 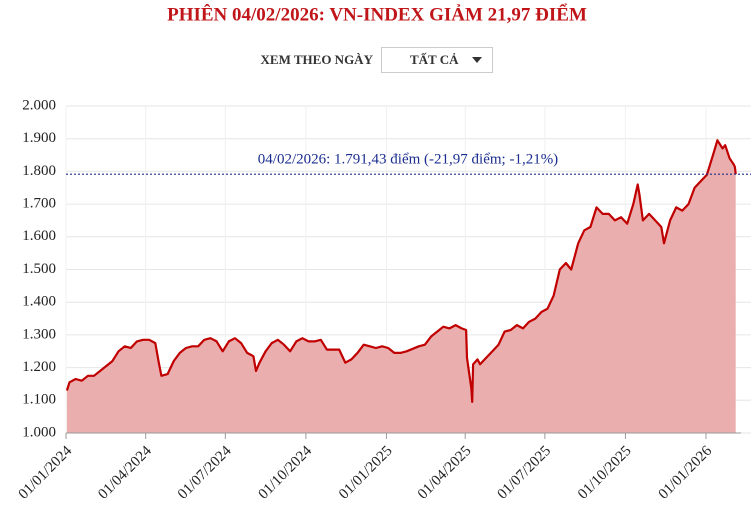 What do you see at coordinates (39, 236) in the screenshot?
I see `y-tick-label: 1.600` at bounding box center [39, 236].